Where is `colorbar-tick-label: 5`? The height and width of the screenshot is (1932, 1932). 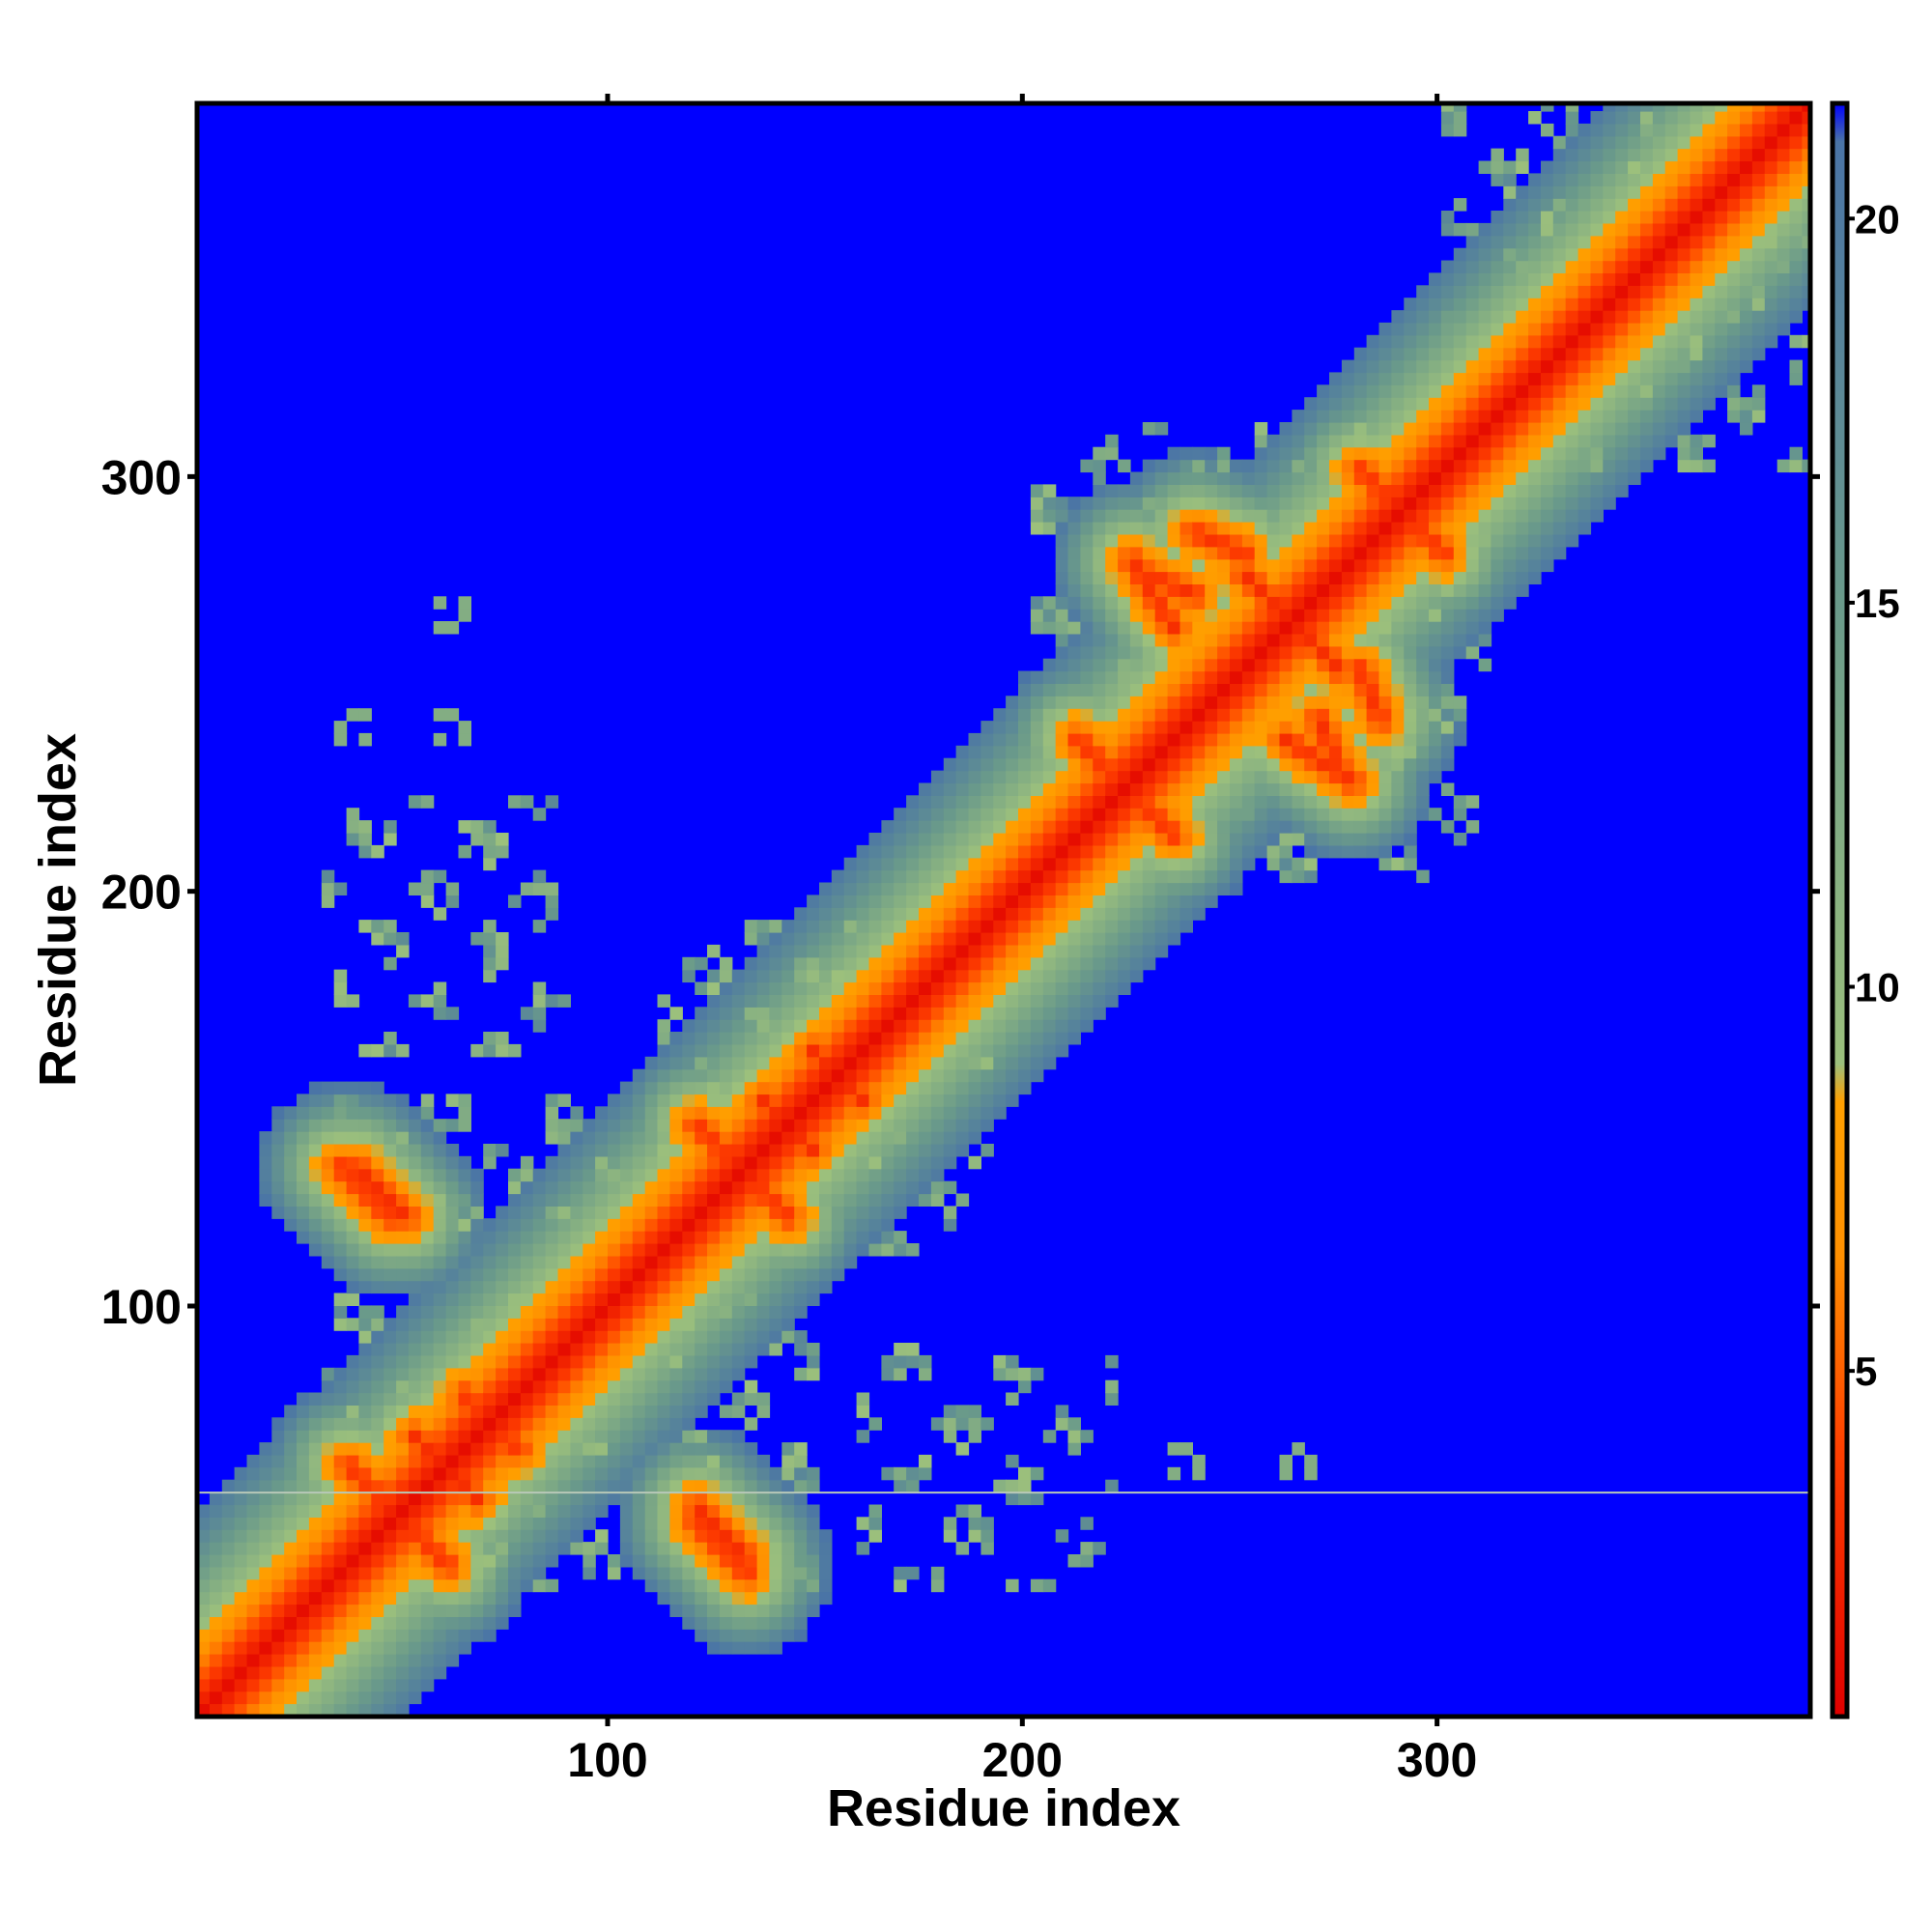
colorbar-tick-label: 5 is located at coordinates (1866, 1371).